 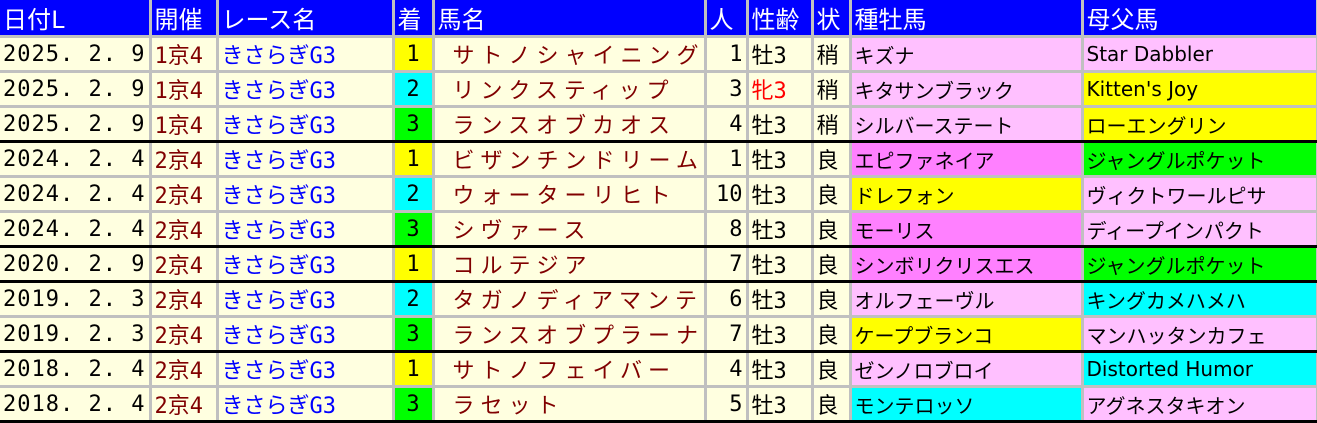 What do you see at coordinates (1199, 89) in the screenshot?
I see `dam-sire-cell: Kitten's Joy` at bounding box center [1199, 89].